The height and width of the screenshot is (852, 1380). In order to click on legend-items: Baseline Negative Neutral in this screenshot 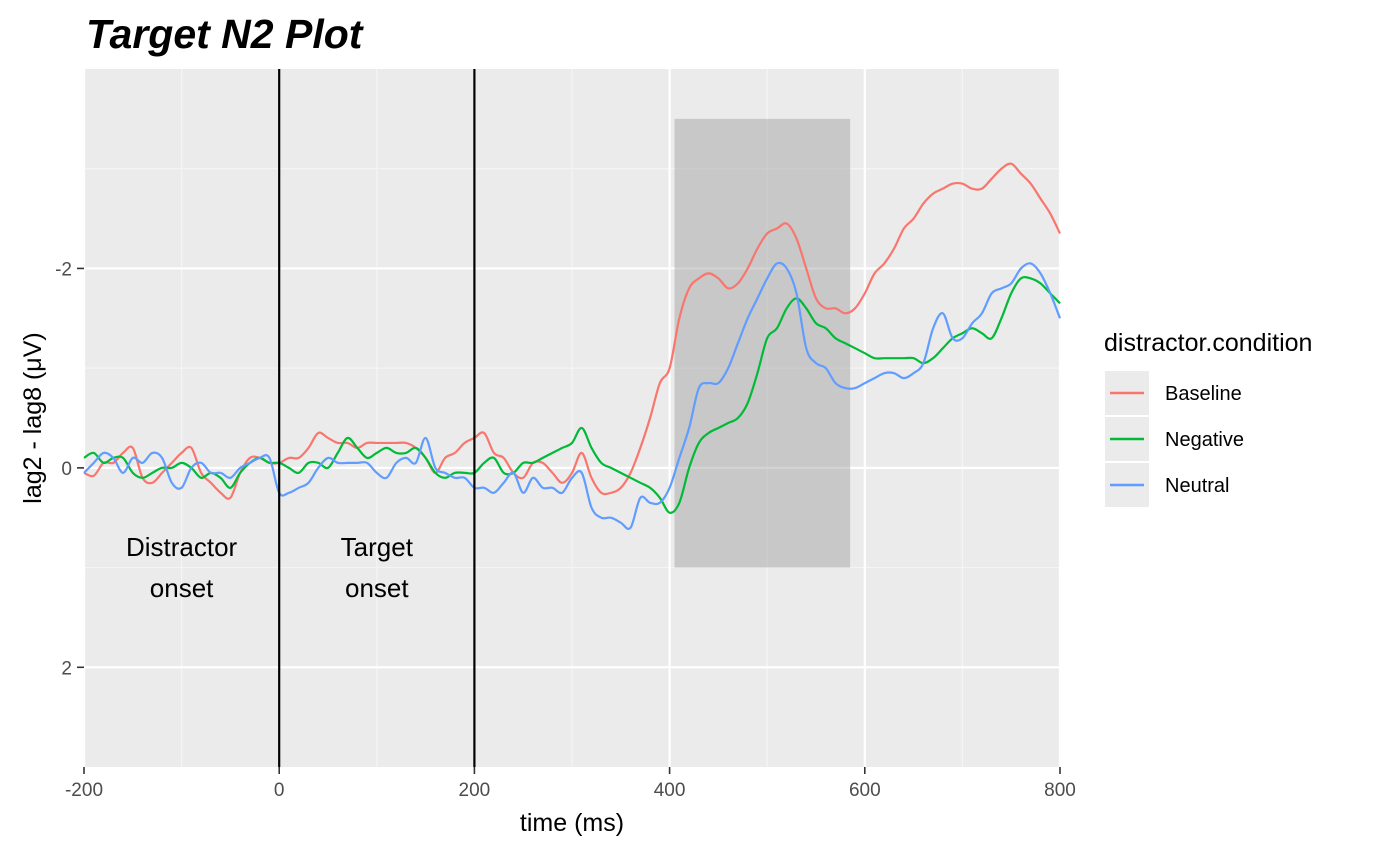, I will do `click(1174, 439)`.